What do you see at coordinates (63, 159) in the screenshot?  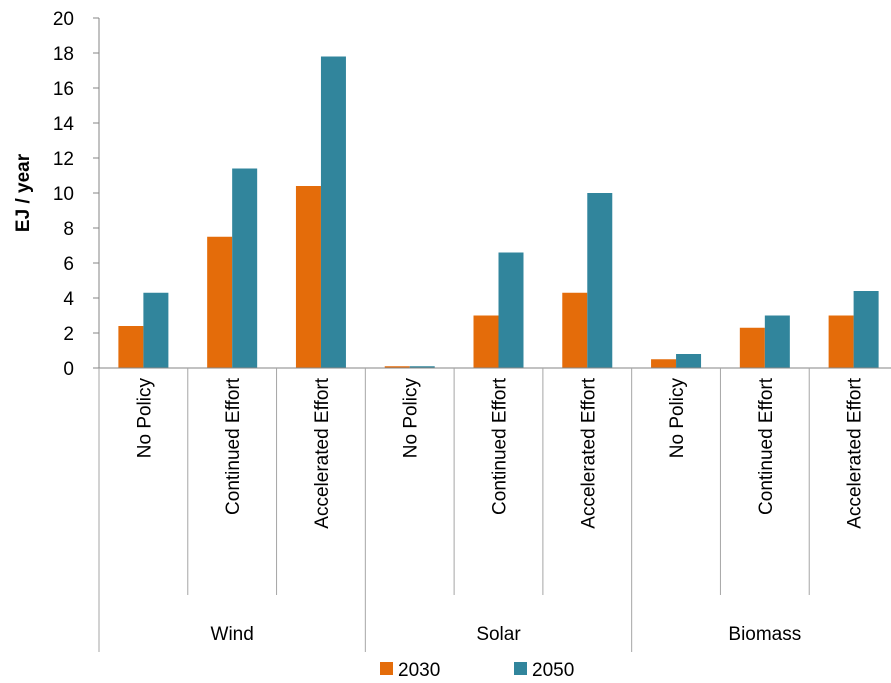 I see `y-tick-label: 12` at bounding box center [63, 159].